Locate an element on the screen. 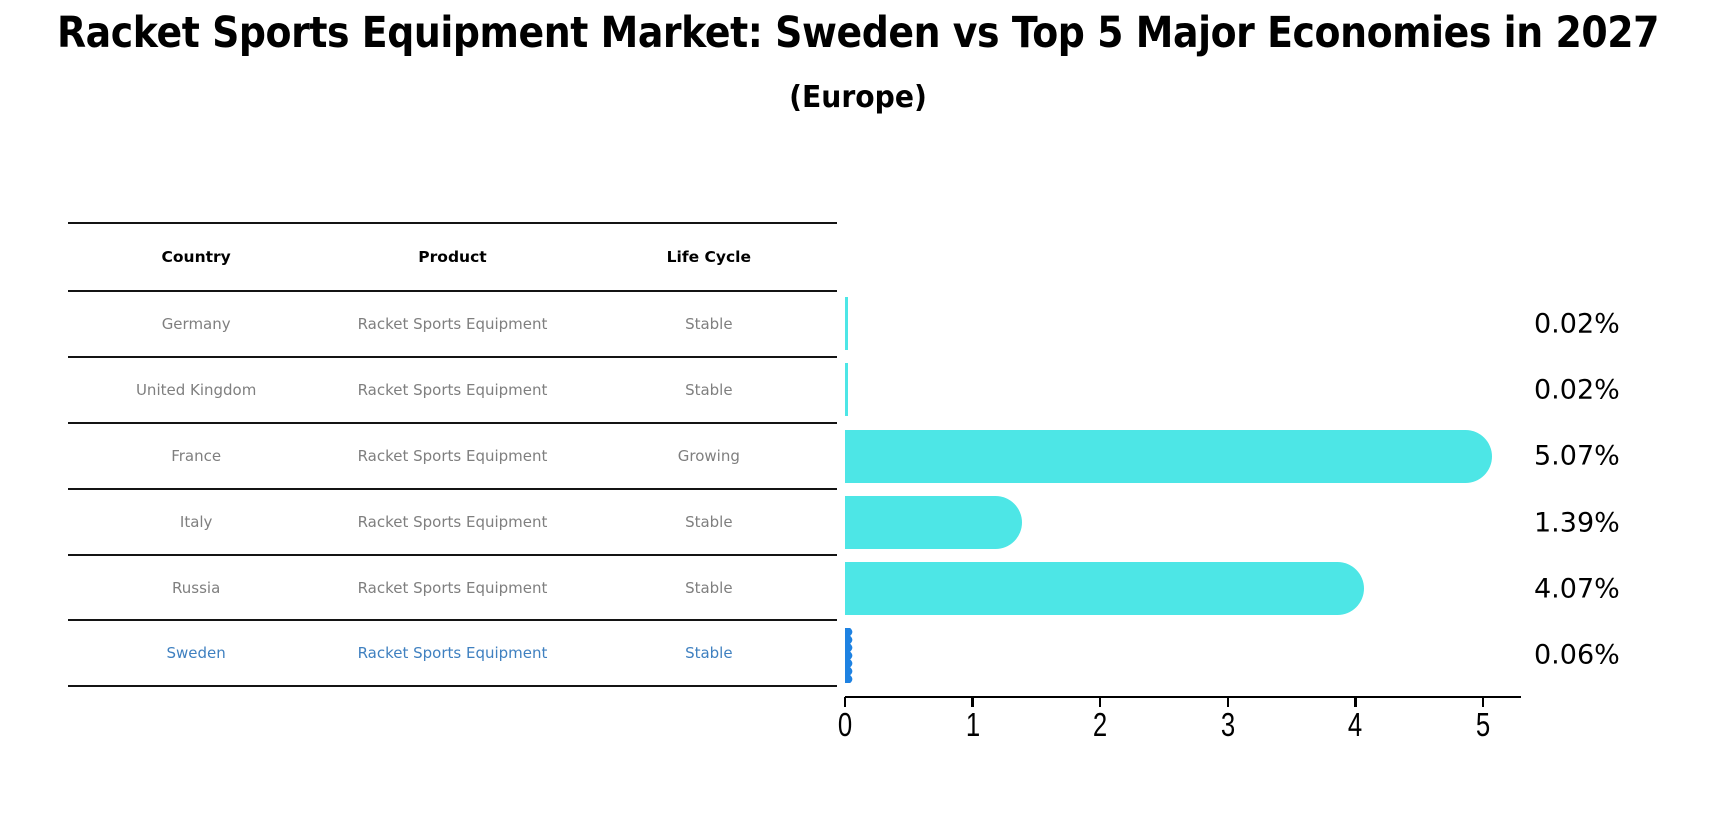 This screenshot has height=823, width=1716. table-header-row: Country Product Life Cycle is located at coordinates (452, 258).